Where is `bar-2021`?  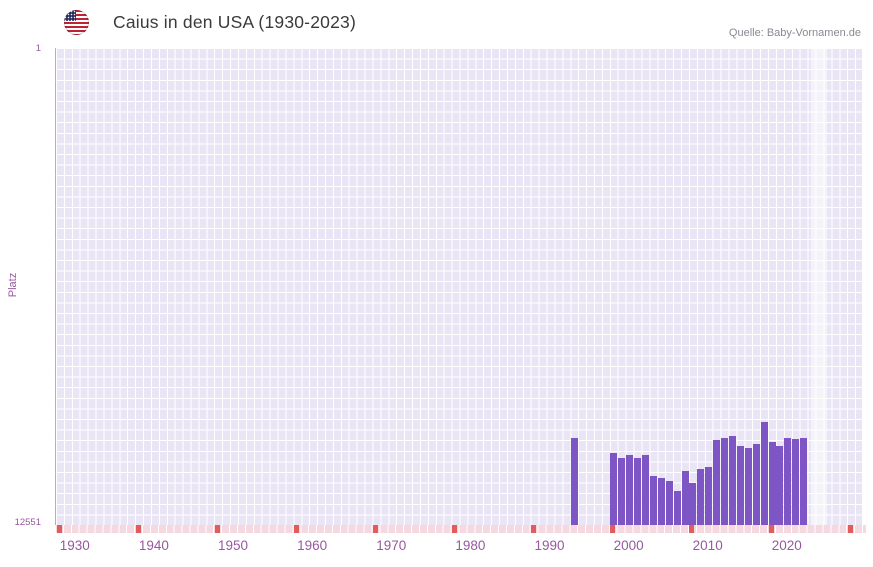 bar-2021 is located at coordinates (796, 482).